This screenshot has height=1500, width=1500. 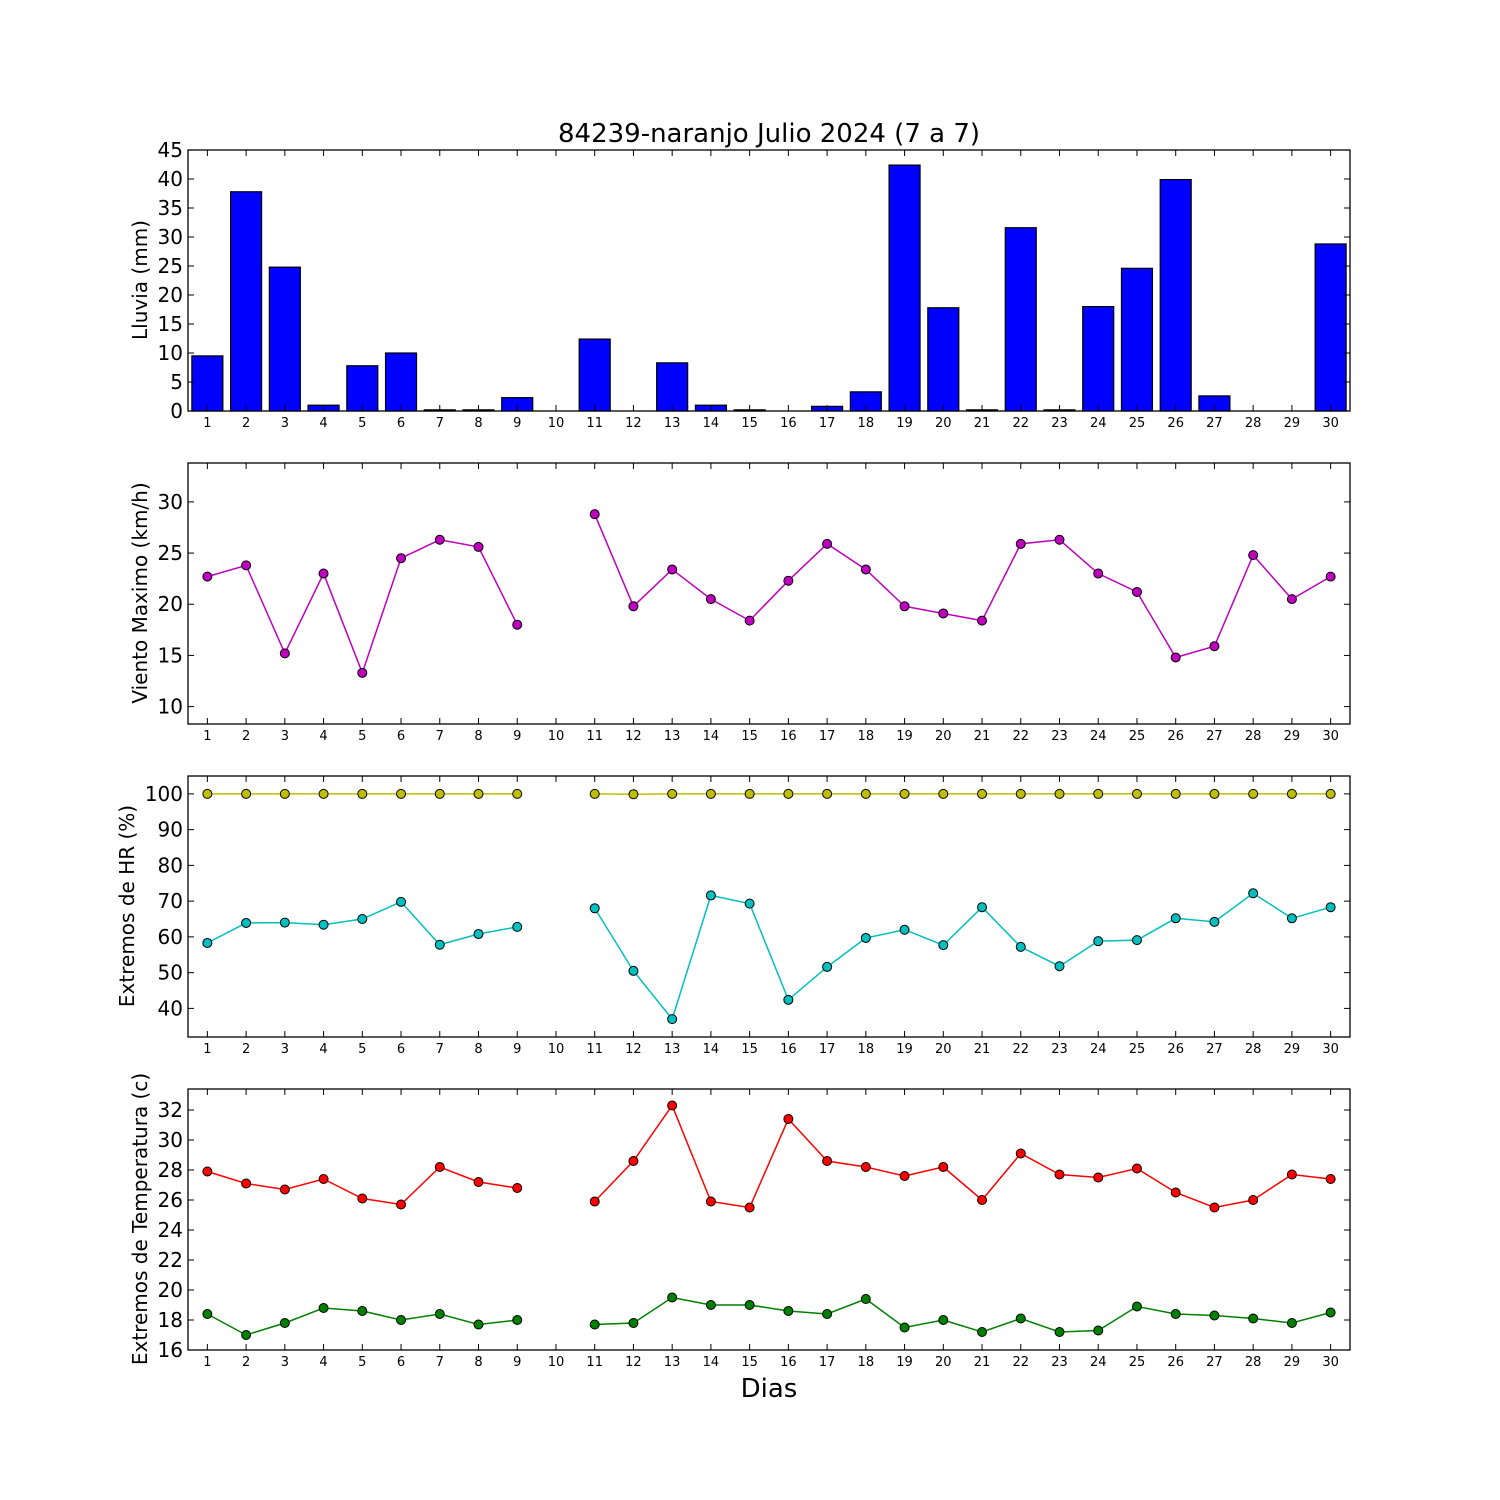 What do you see at coordinates (127, 906) in the screenshot?
I see `y-axis-label-humidity: Extremos de HR (%)` at bounding box center [127, 906].